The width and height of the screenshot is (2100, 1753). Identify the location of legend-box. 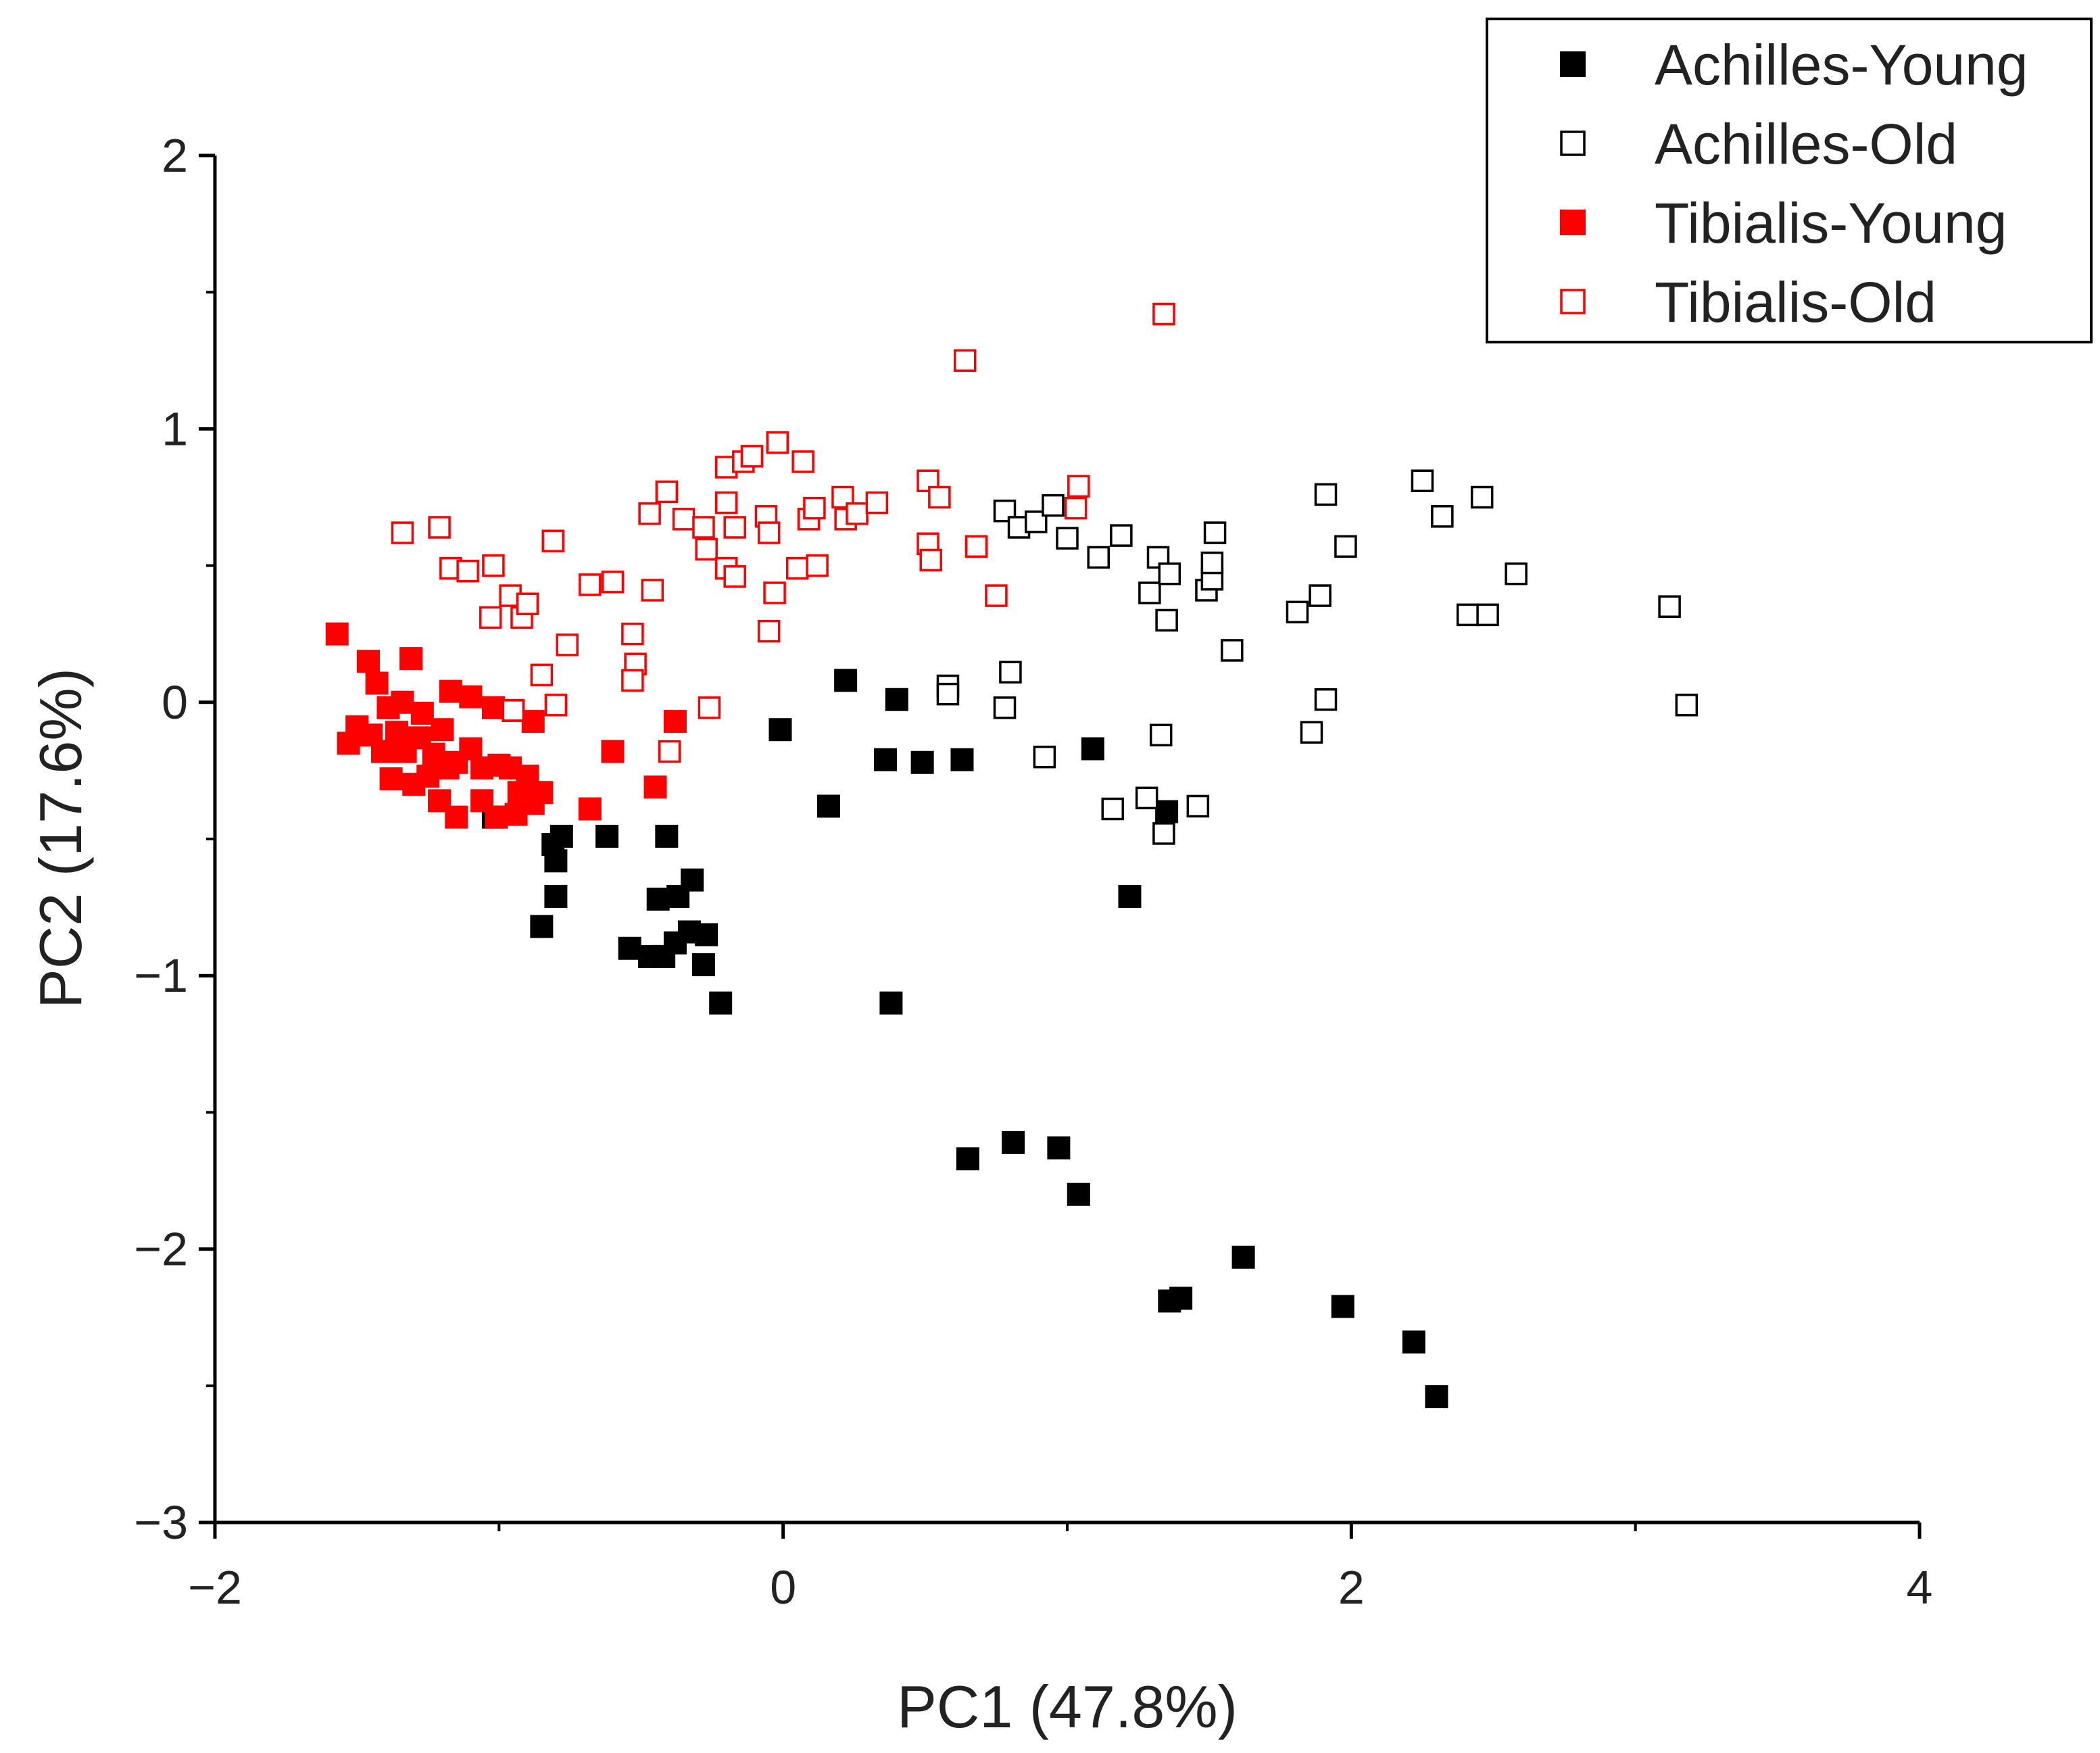
(1789, 180).